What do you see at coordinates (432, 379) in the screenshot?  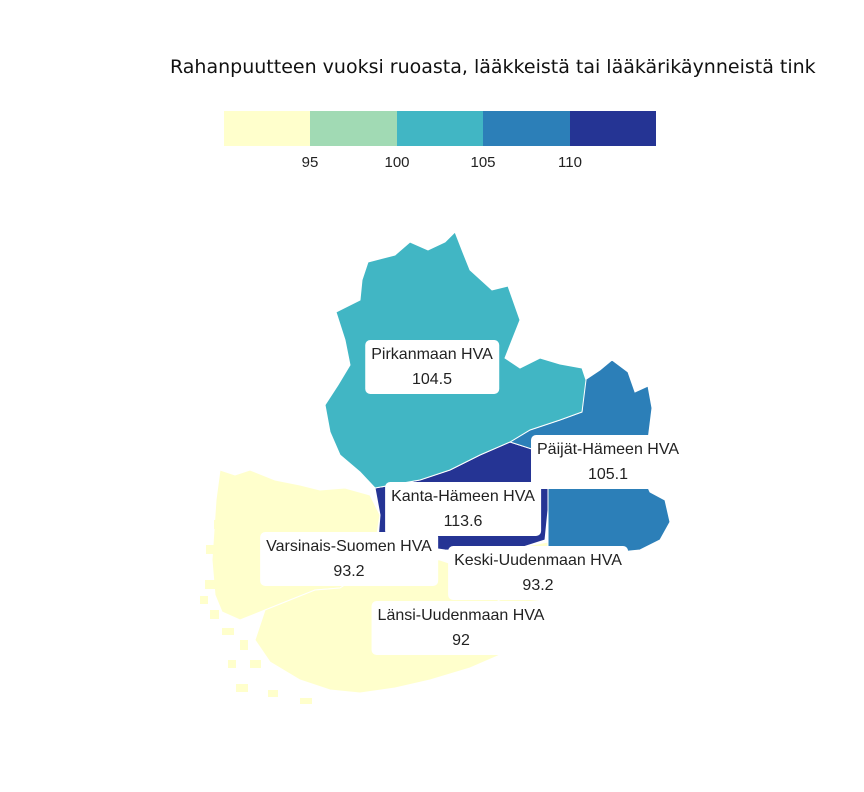 I see `region-value: 104.5` at bounding box center [432, 379].